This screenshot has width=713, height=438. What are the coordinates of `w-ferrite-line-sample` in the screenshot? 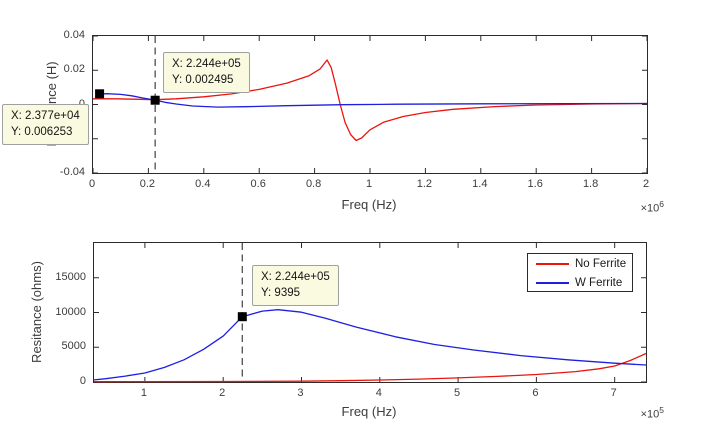 It's located at (552, 283).